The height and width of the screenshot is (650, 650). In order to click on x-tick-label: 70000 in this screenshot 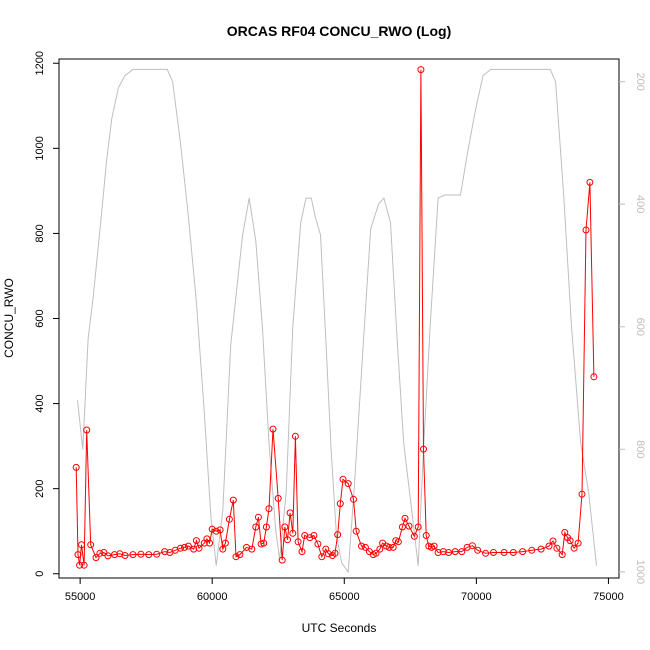, I will do `click(476, 597)`.